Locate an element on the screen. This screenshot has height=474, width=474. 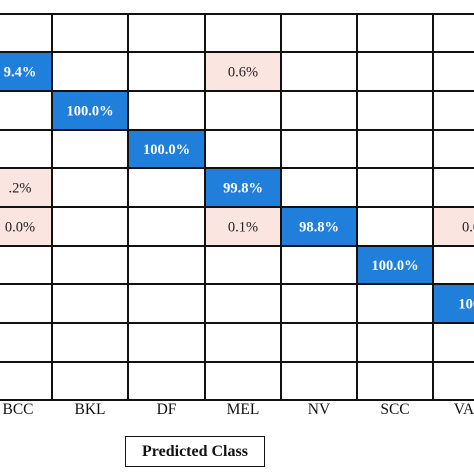
x-tick-label: NV is located at coordinates (319, 409).